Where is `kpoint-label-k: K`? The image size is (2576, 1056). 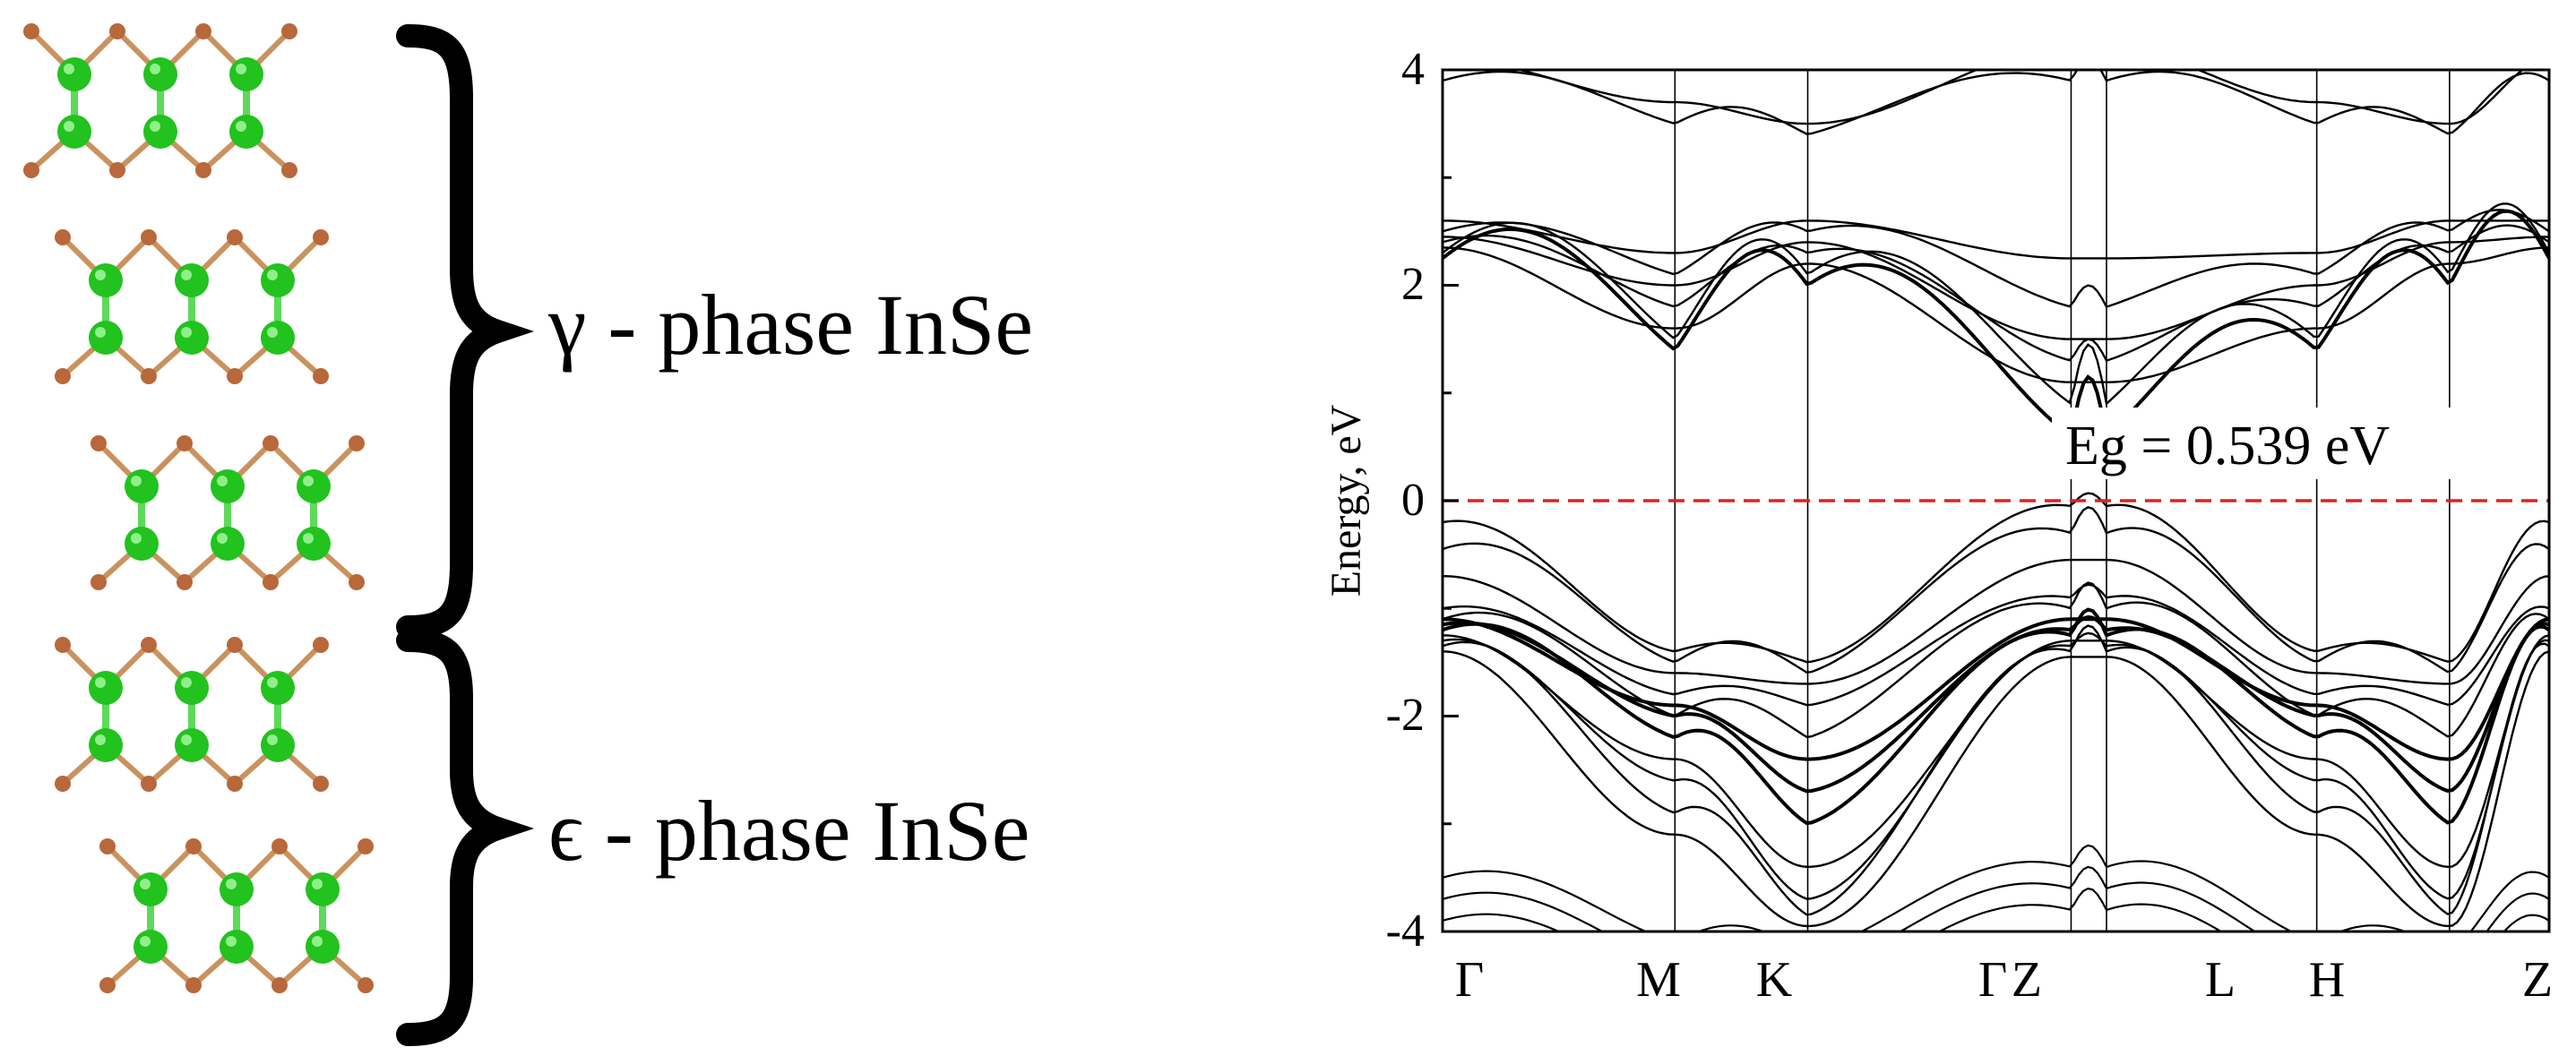 kpoint-label-k: K is located at coordinates (1774, 980).